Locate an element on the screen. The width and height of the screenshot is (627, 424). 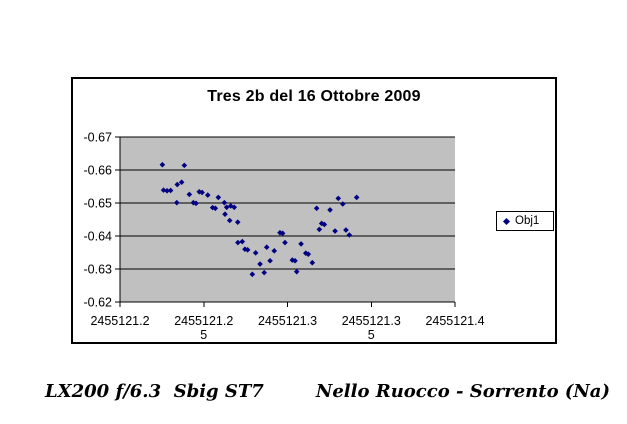
y-tick-label: -0.62 is located at coordinates (98, 303).